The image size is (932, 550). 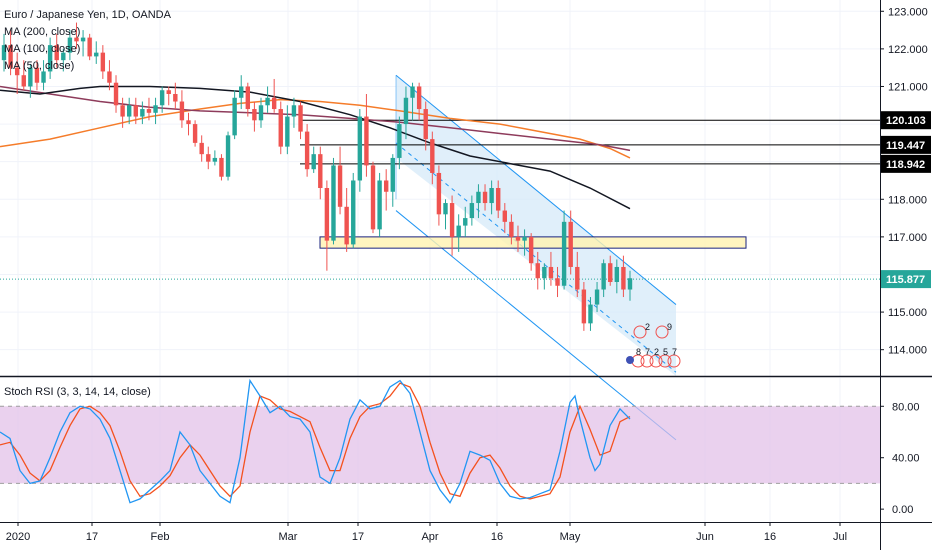 I want to click on channel-lower-line, so click(x=536, y=325).